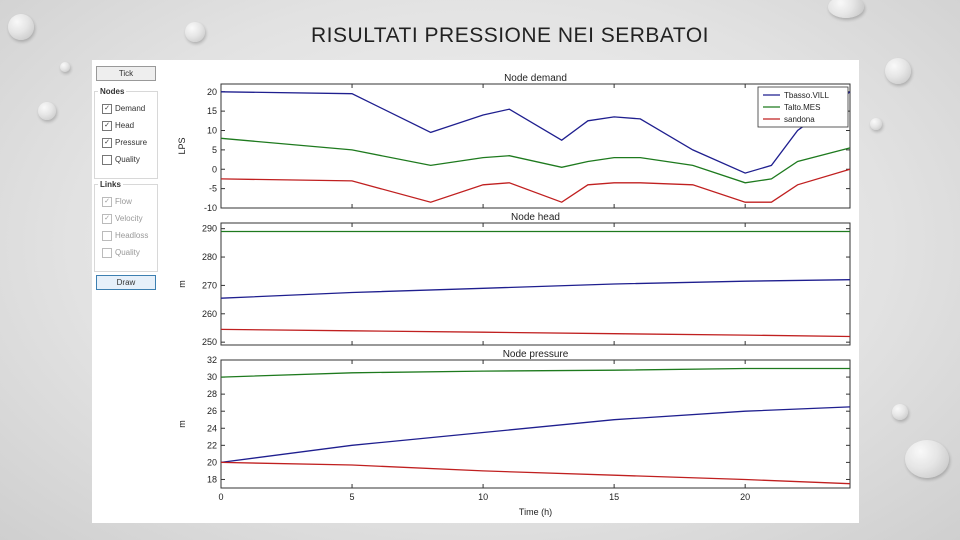  Describe the element at coordinates (212, 479) in the screenshot. I see `y-tick-label: 18` at that location.